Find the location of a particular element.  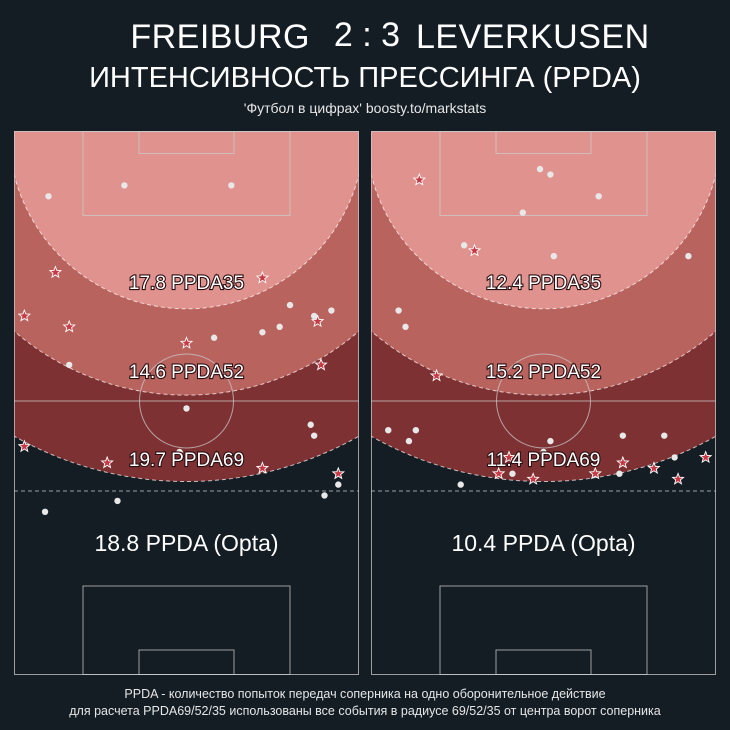

ppda52-label: 14.6 PPDA52 is located at coordinates (186, 372).